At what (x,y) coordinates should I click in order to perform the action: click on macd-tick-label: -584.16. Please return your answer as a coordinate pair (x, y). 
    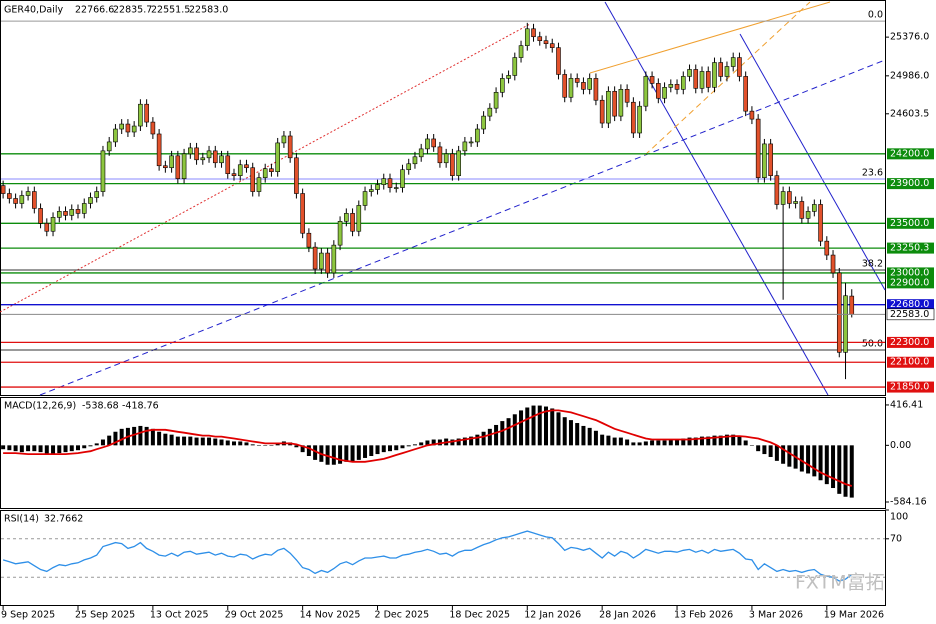
    Looking at the image, I should click on (908, 502).